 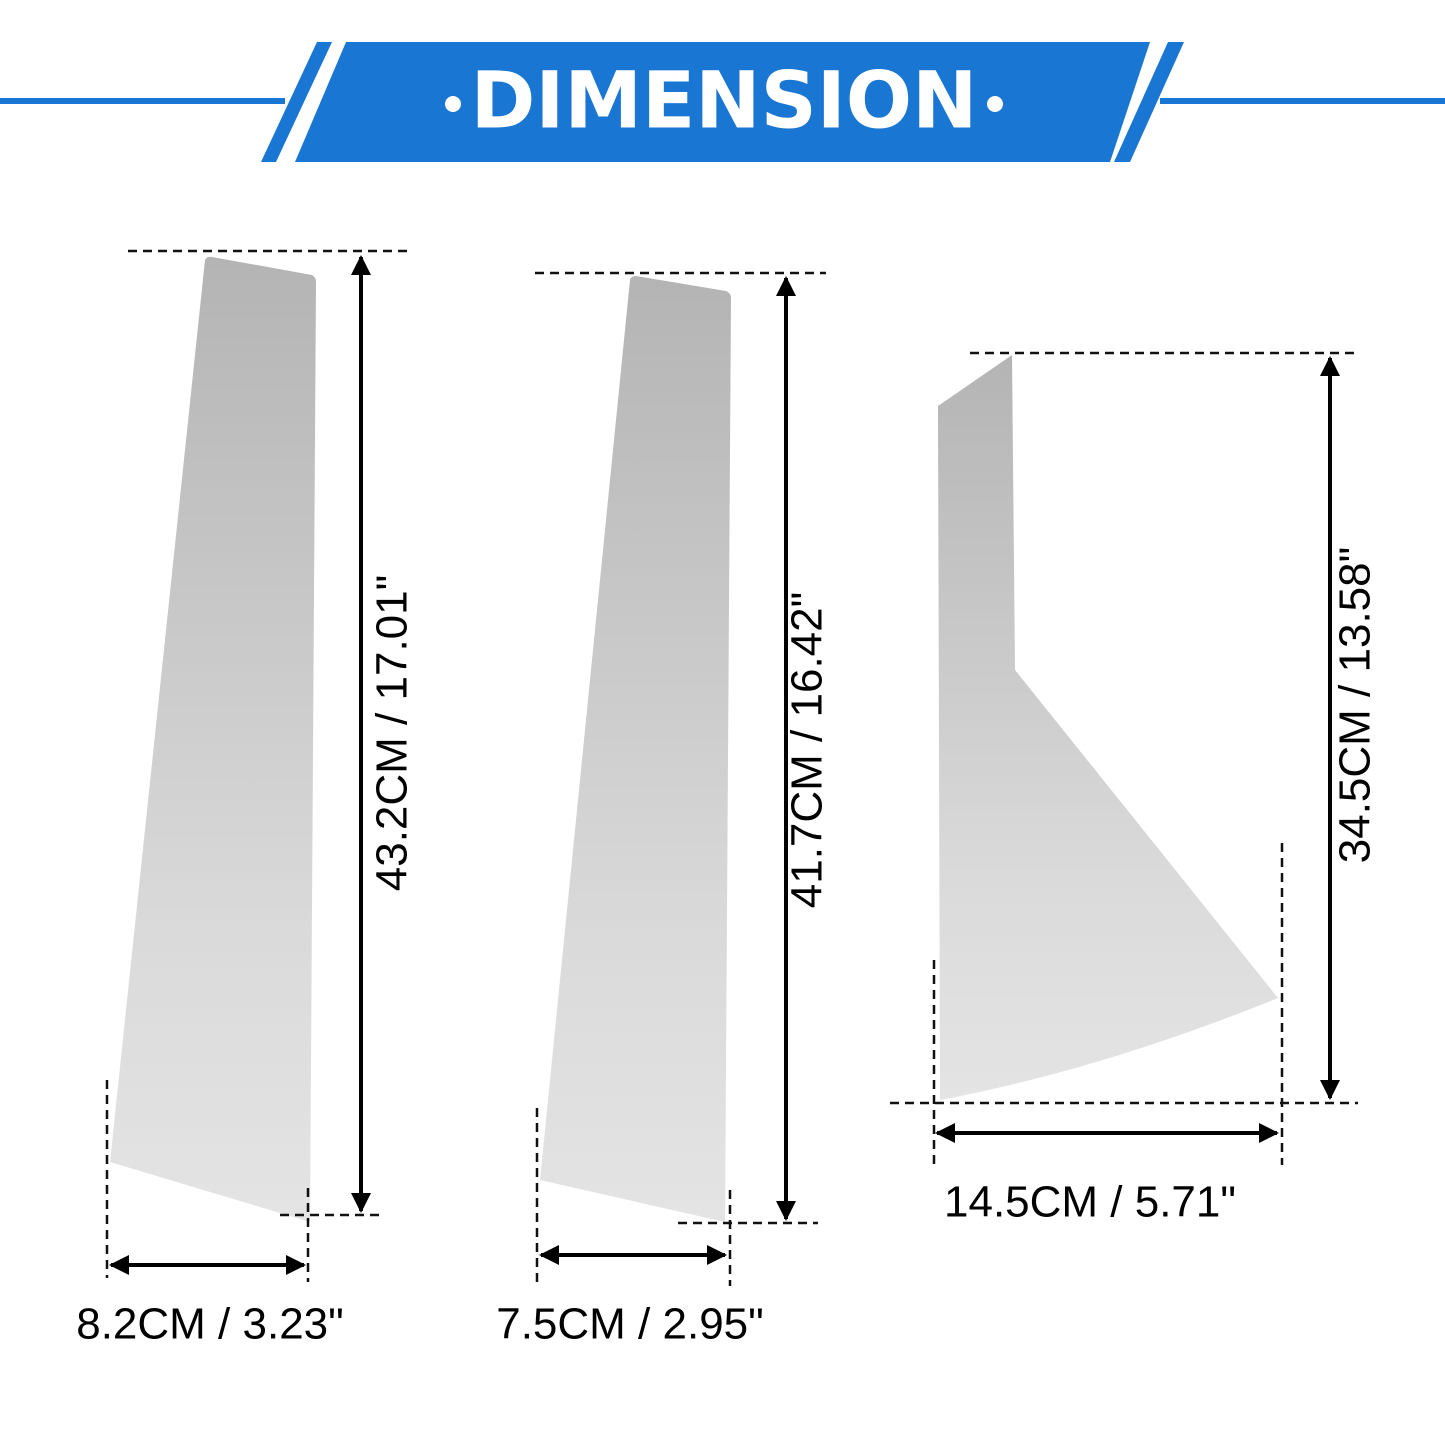 What do you see at coordinates (210, 1324) in the screenshot?
I see `width-label: 8.2CM / 3.23"` at bounding box center [210, 1324].